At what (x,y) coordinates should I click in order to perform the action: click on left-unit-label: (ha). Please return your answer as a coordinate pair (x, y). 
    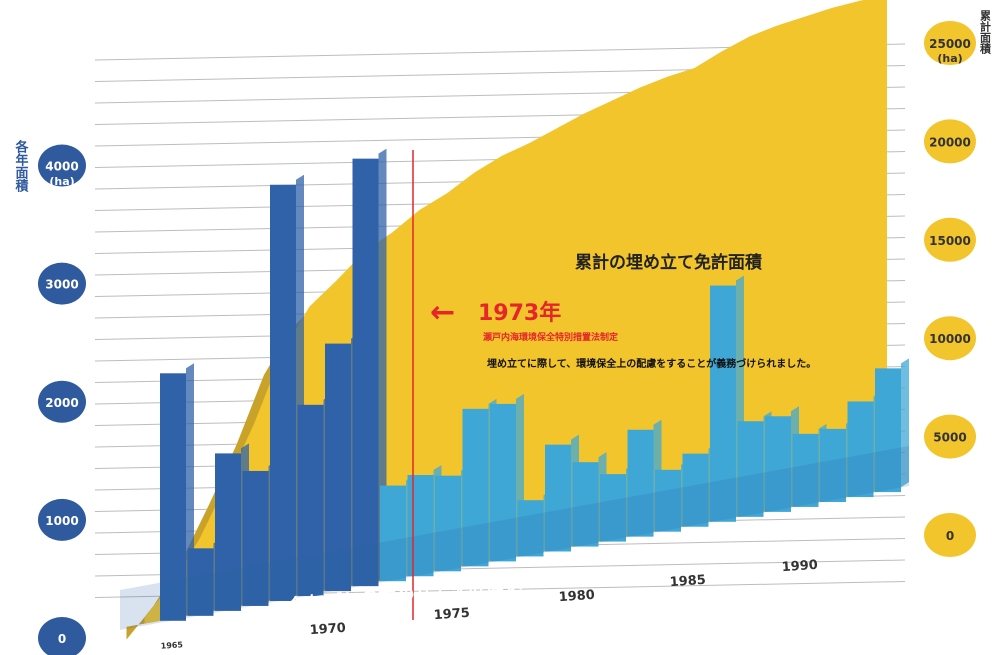
    Looking at the image, I should click on (61, 181).